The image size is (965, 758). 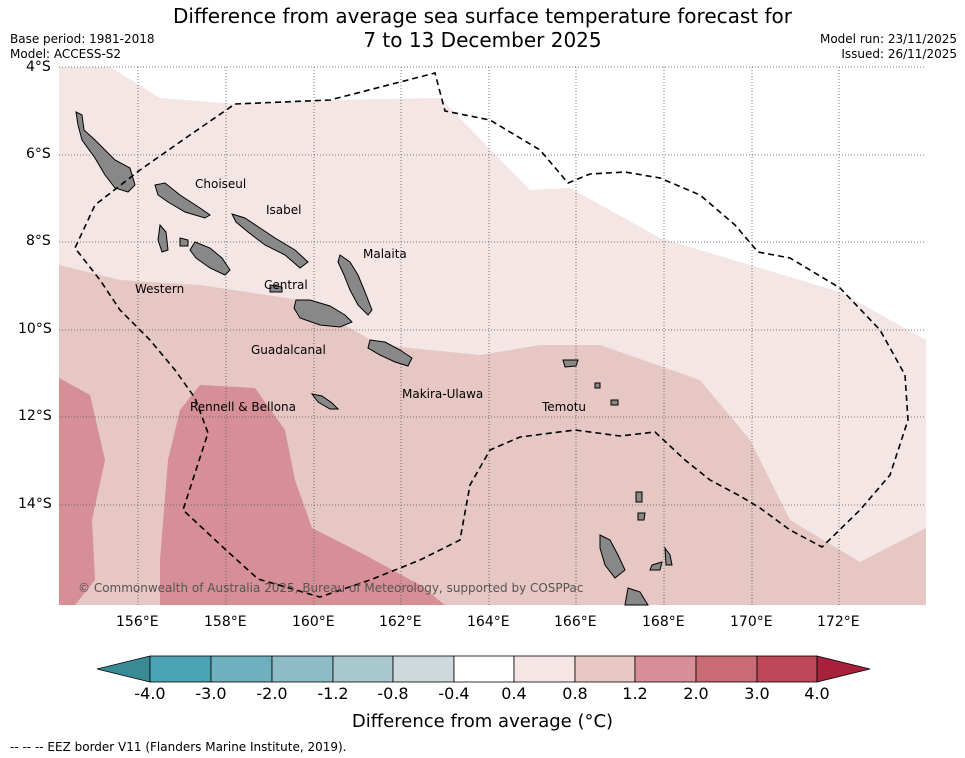 I want to click on lon-label: 158°E, so click(x=225, y=622).